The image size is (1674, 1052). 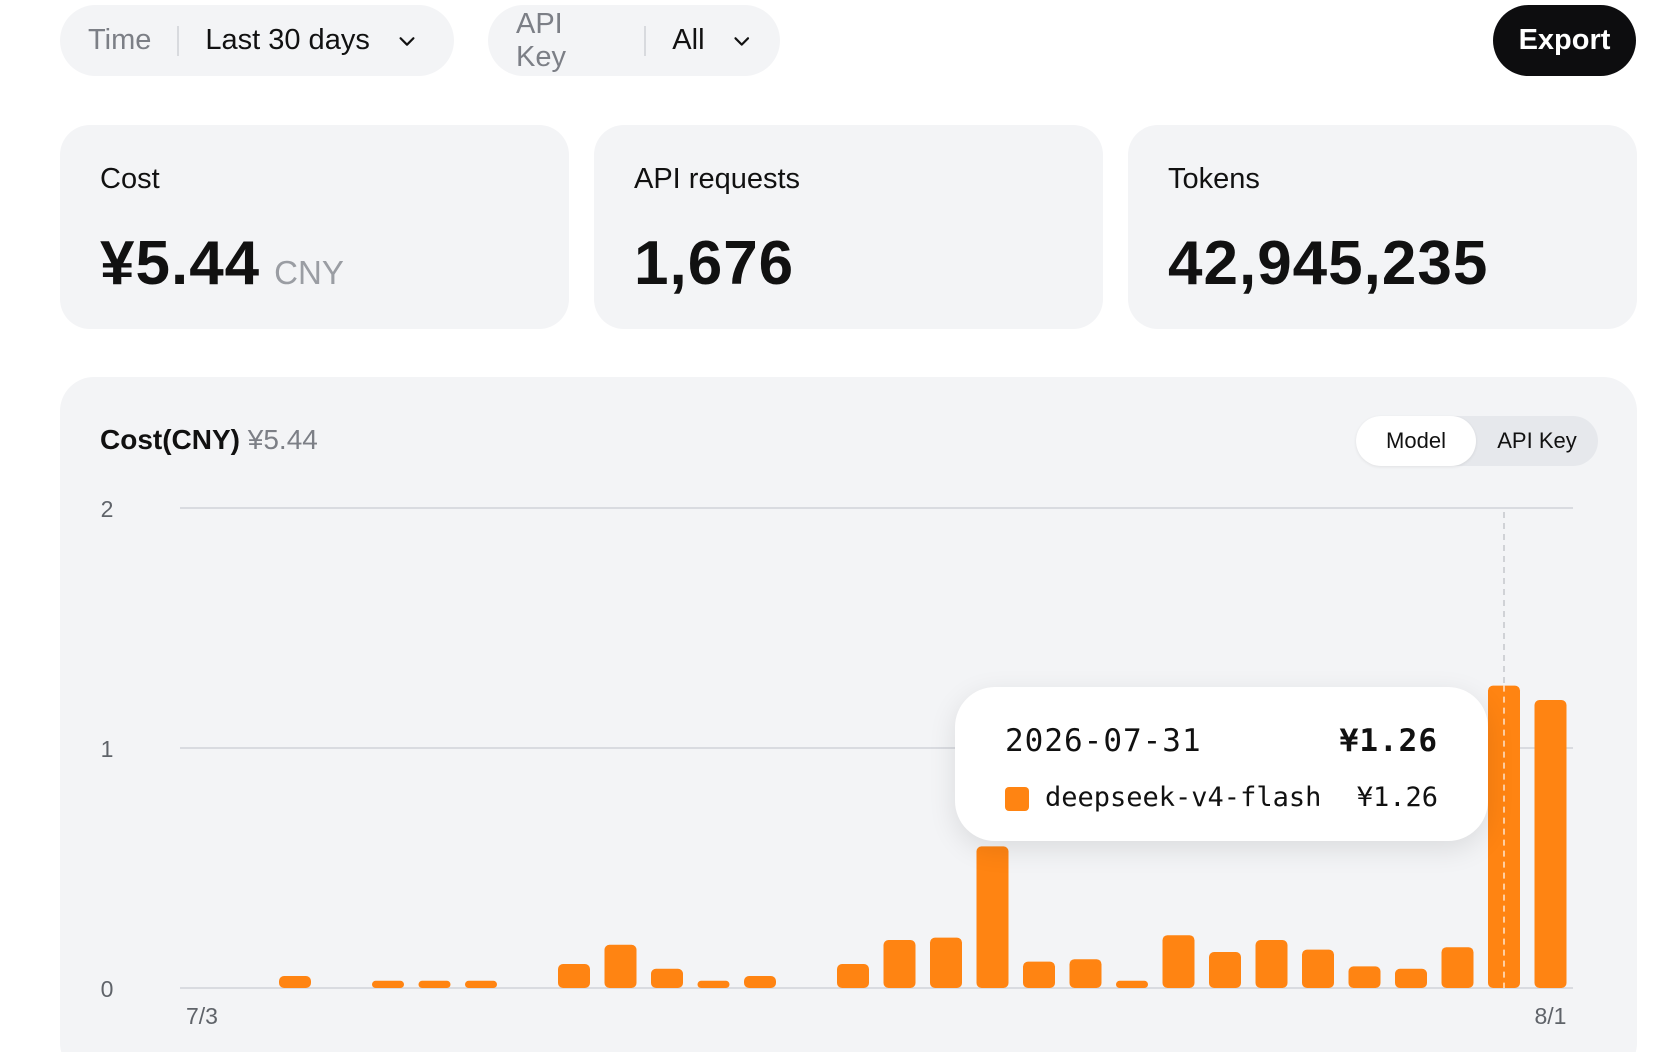 What do you see at coordinates (107, 509) in the screenshot?
I see `y-tick-label: 2` at bounding box center [107, 509].